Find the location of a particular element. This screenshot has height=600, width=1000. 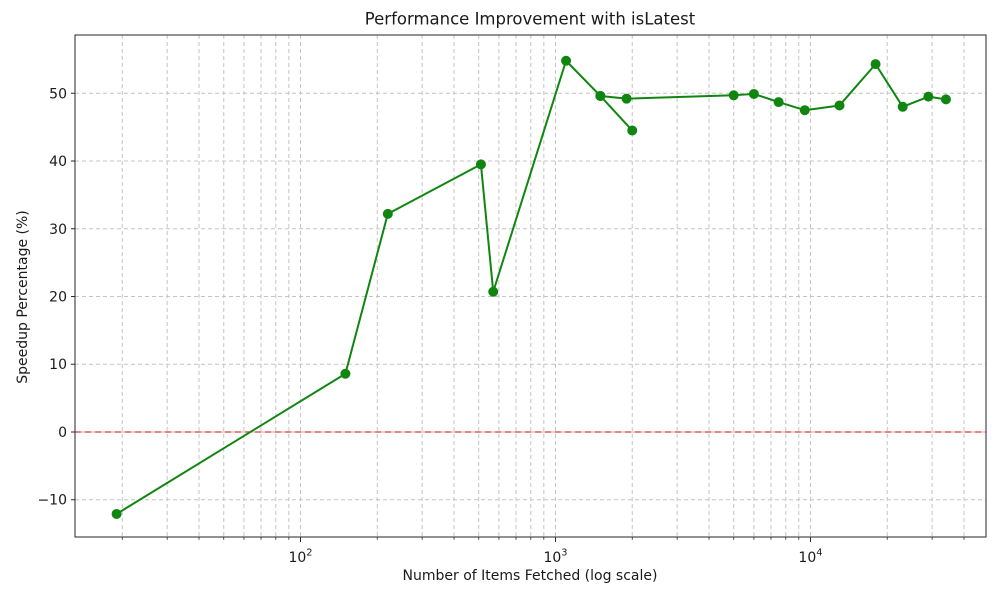

y-tick-label: 10 is located at coordinates (58, 365).